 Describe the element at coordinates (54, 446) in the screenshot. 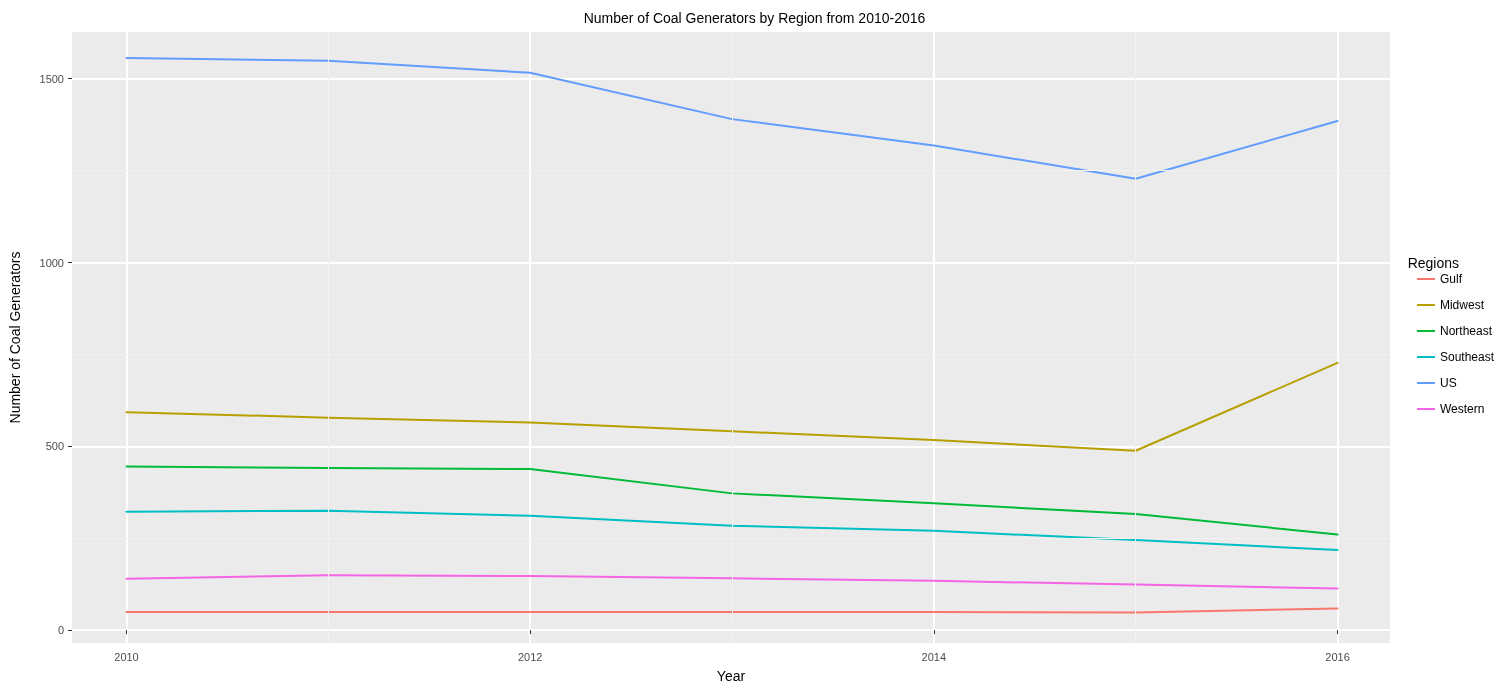

I see `y-tick-label: 500` at that location.